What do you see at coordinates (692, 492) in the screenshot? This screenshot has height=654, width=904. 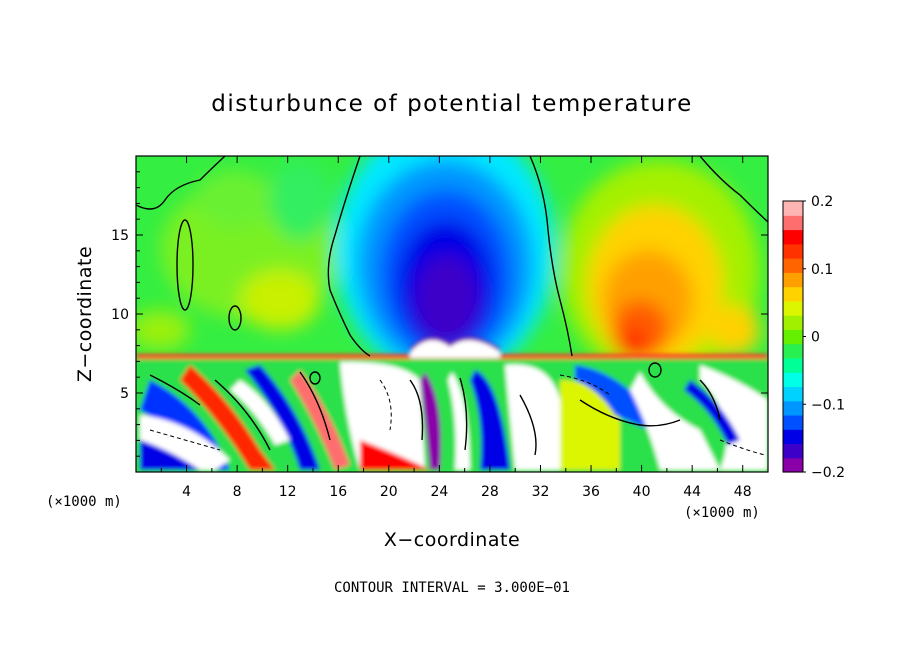 I see `x-tick-label: 44` at bounding box center [692, 492].